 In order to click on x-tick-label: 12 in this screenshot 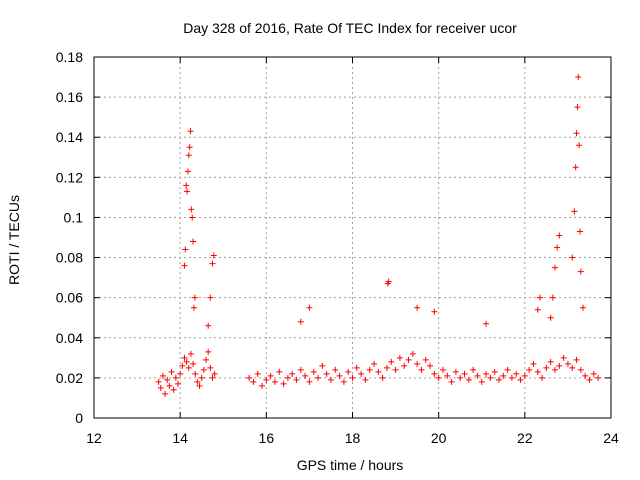, I will do `click(94, 438)`.